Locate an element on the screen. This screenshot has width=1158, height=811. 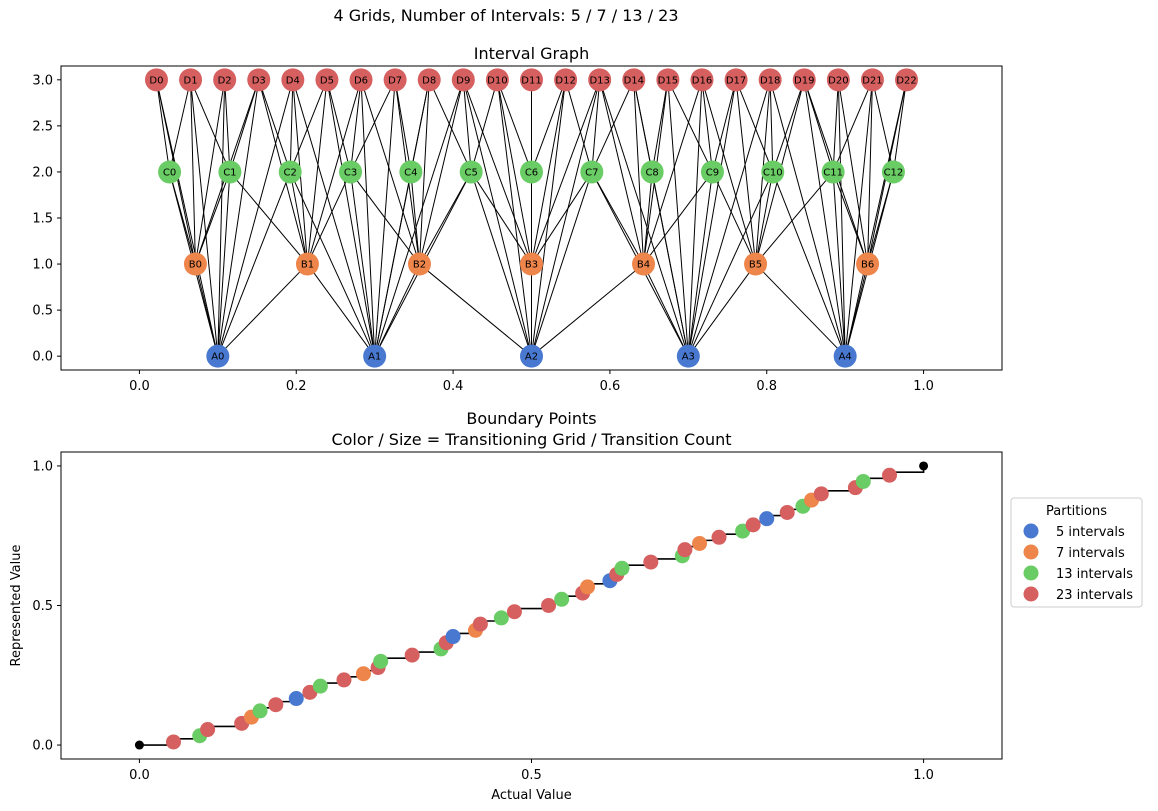
graph-node-label: C8 is located at coordinates (651, 172).